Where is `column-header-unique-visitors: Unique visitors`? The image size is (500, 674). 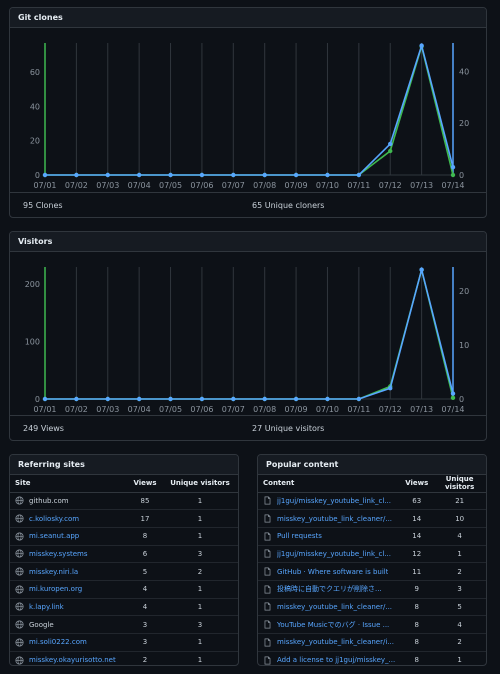
column-header-unique-visitors: Unique visitors is located at coordinates (459, 484).